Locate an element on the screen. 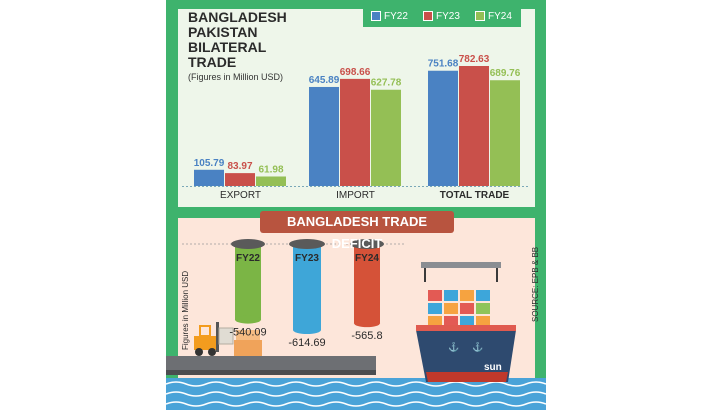  deficit-bar-cap-fy22 is located at coordinates (248, 244).